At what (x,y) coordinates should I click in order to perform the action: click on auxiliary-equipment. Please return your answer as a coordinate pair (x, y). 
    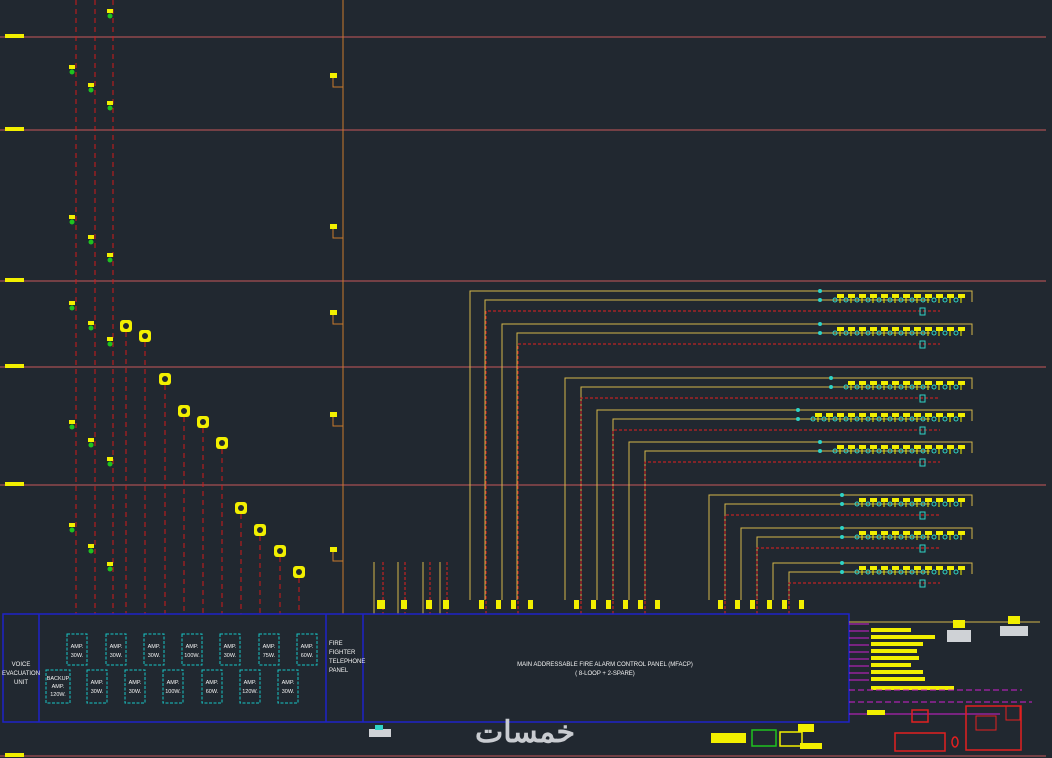
    Looking at the image, I should click on (704, 684).